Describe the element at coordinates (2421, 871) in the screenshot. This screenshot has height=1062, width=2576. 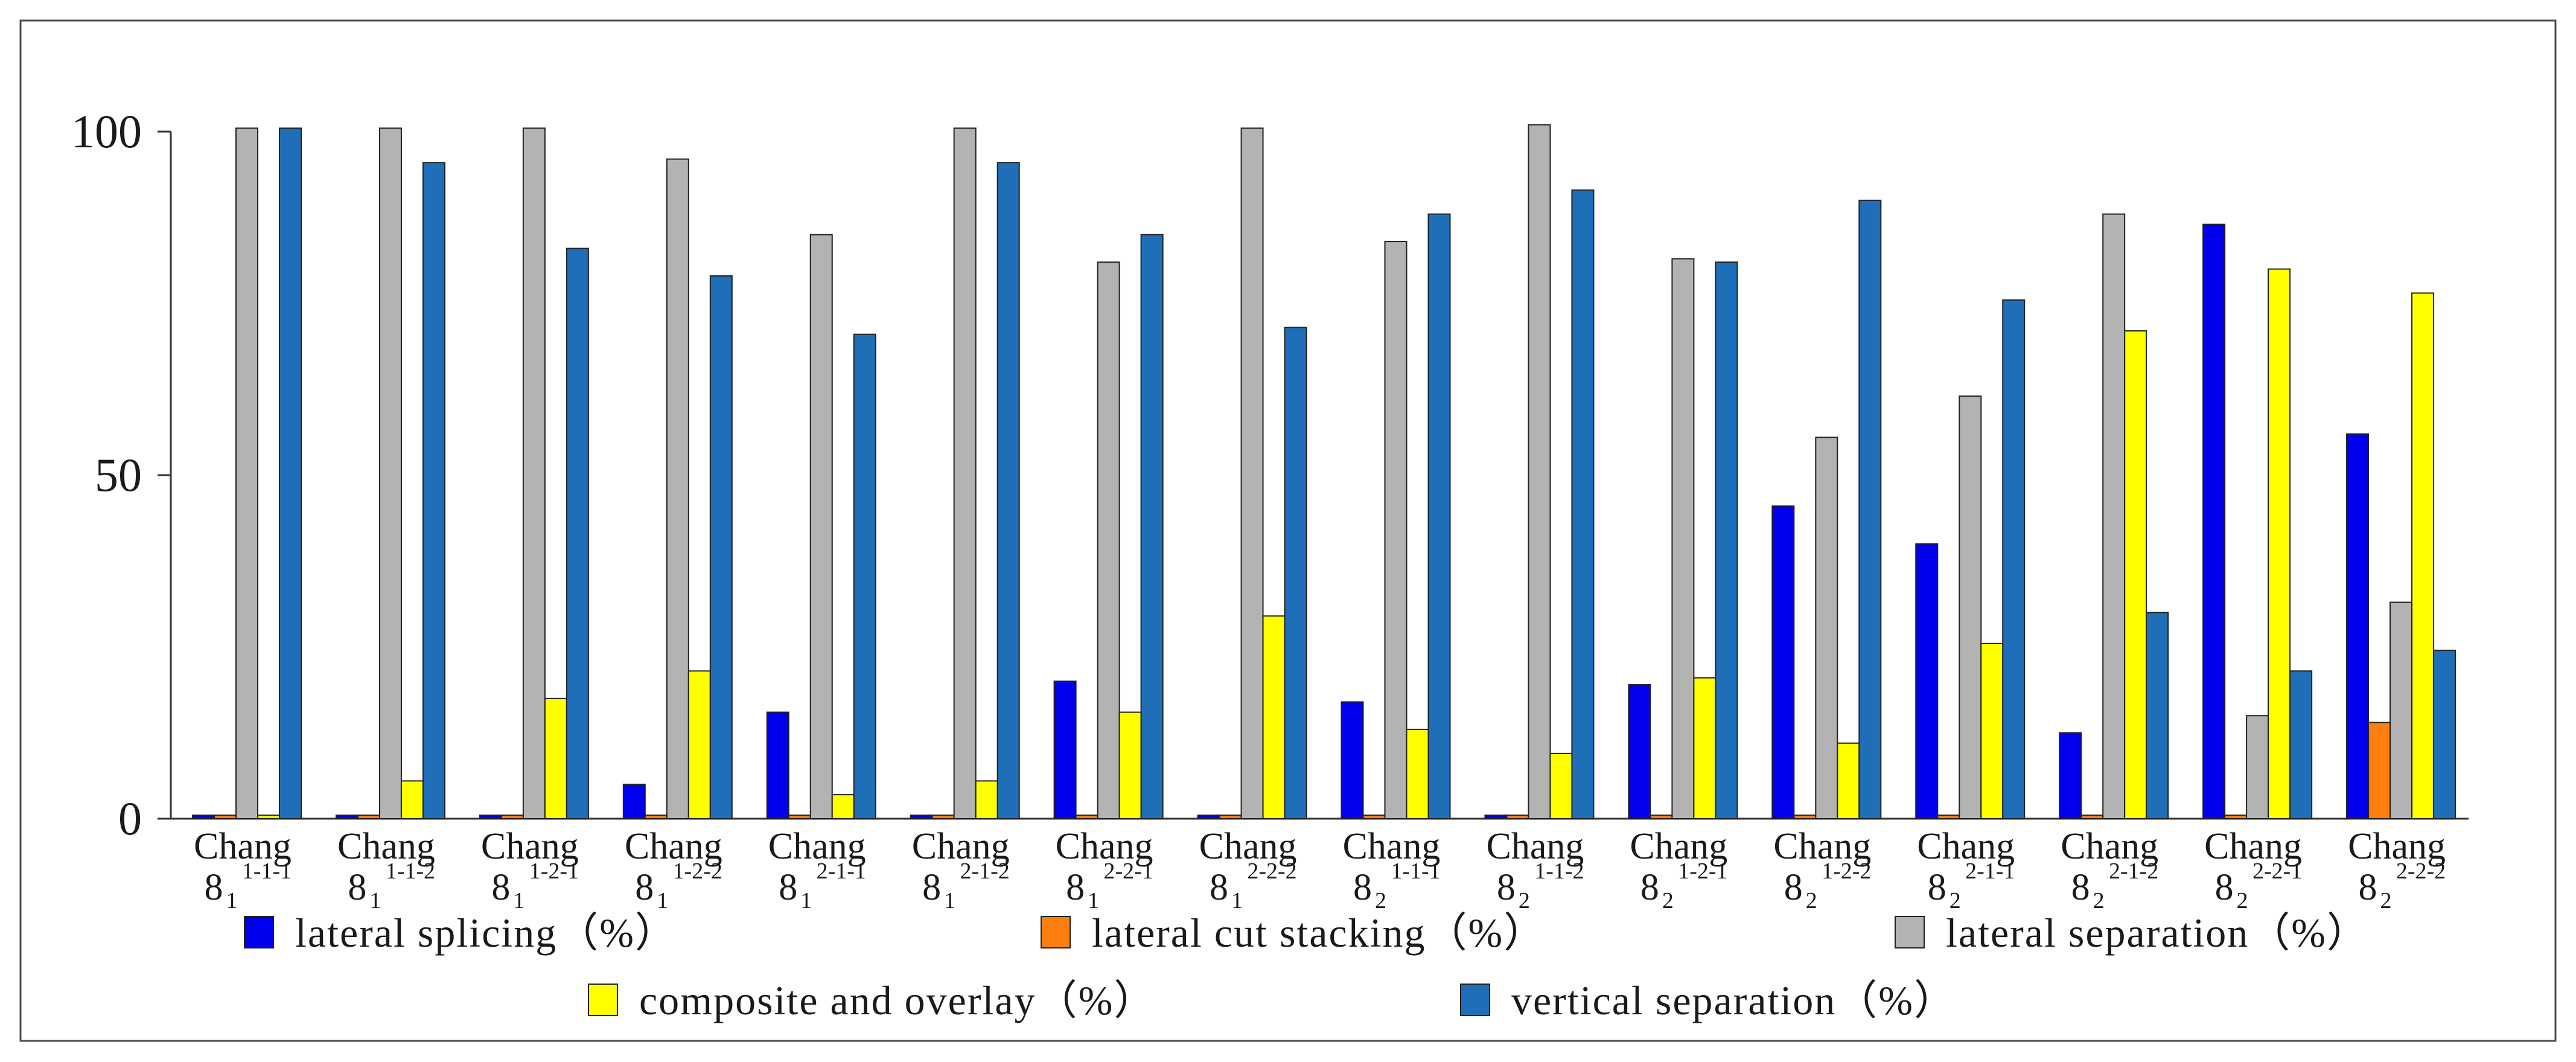
I see `category-label-sup: 2-2-2` at that location.